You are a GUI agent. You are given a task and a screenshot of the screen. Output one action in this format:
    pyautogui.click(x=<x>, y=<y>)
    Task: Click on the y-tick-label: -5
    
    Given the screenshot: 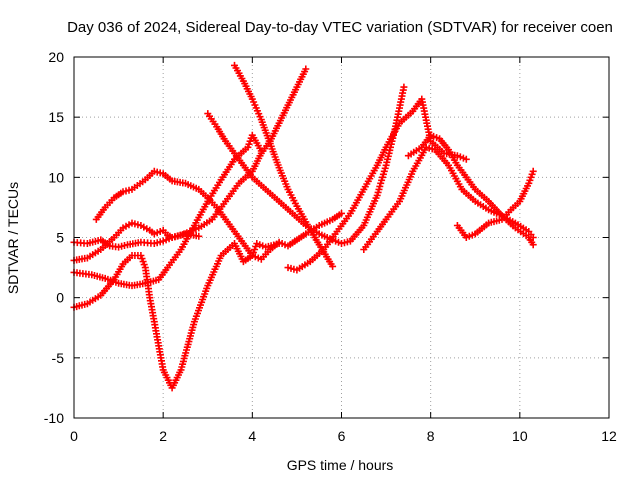 What is the action you would take?
    pyautogui.click(x=58, y=358)
    